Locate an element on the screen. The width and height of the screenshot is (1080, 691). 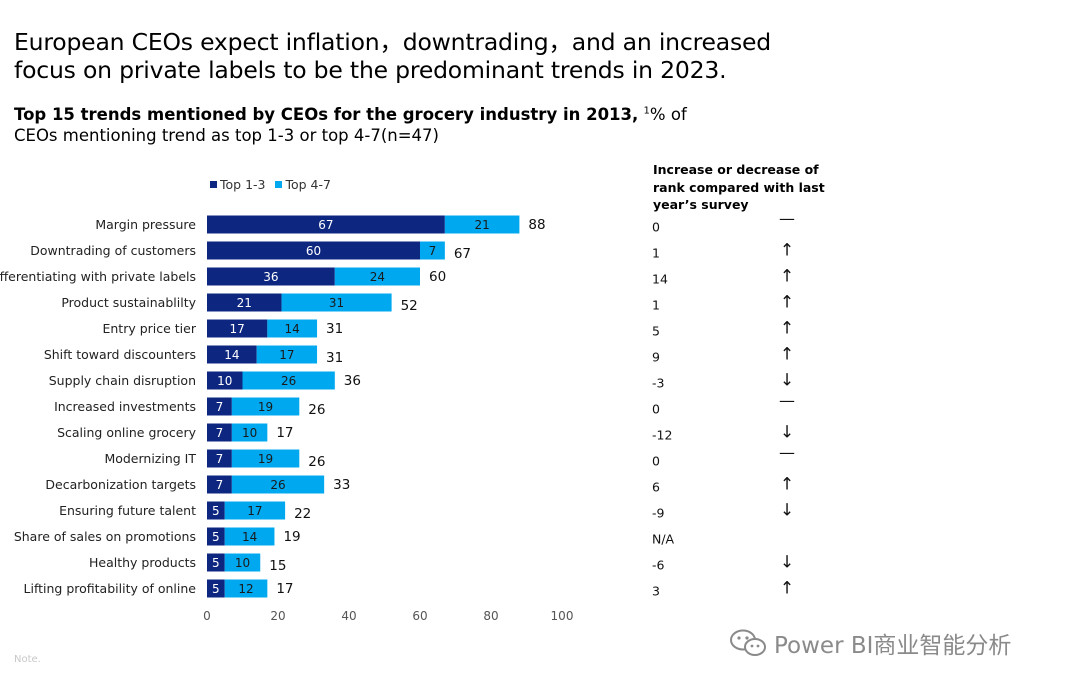
data-label-top47: 7 is located at coordinates (433, 251).